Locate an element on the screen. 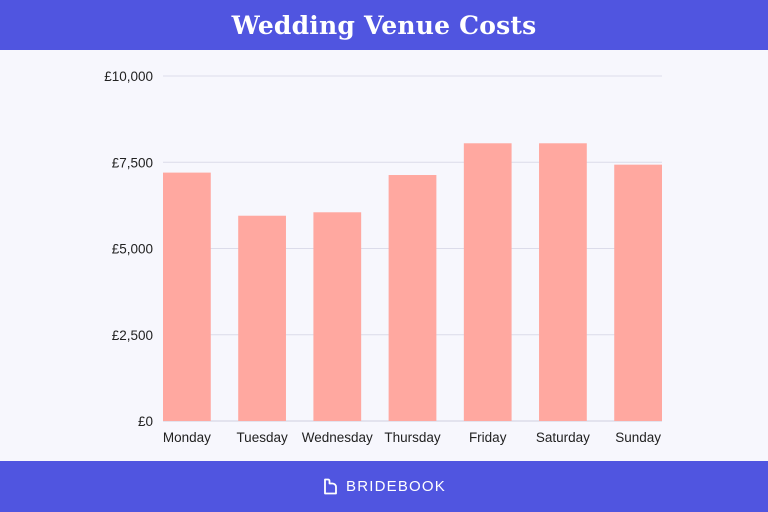  x-tick-label: Saturday is located at coordinates (563, 437).